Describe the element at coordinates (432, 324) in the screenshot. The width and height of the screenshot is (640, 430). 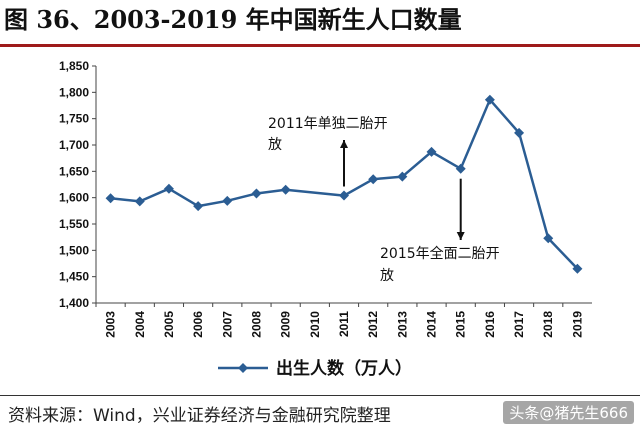
I see `x-tick-label: 2014` at that location.